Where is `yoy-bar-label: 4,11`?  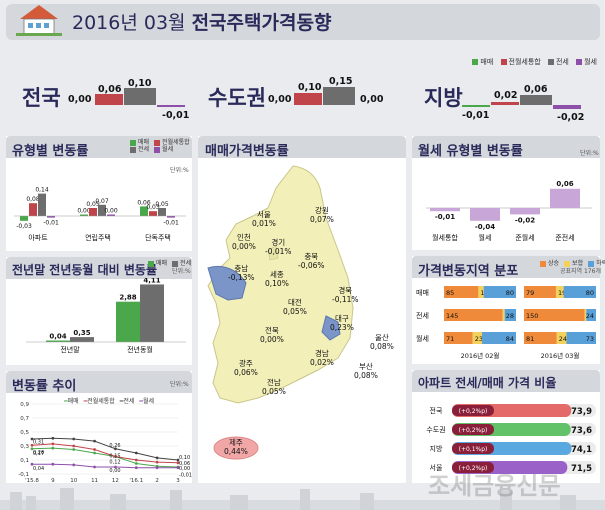 yoy-bar-label: 4,11 is located at coordinates (151, 281).